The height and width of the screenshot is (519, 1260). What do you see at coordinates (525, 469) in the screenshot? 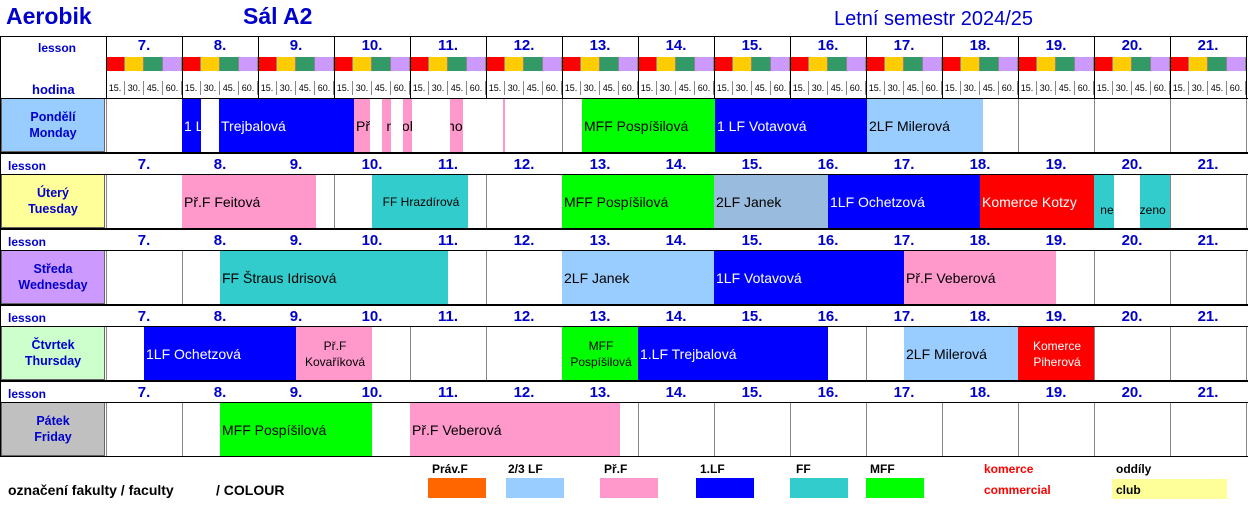
I see `legend-label: 2/3 LF` at bounding box center [525, 469].